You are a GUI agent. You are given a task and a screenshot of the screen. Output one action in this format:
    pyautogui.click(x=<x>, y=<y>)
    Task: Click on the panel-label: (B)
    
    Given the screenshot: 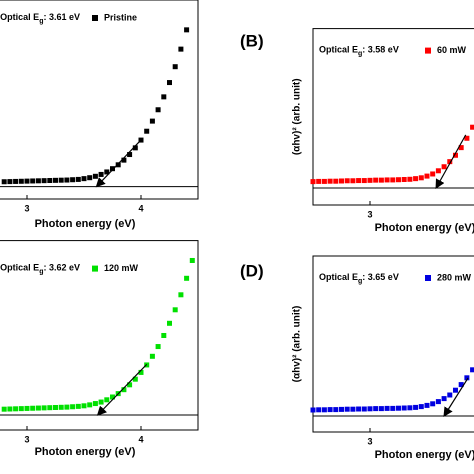 What is the action you would take?
    pyautogui.click(x=252, y=40)
    